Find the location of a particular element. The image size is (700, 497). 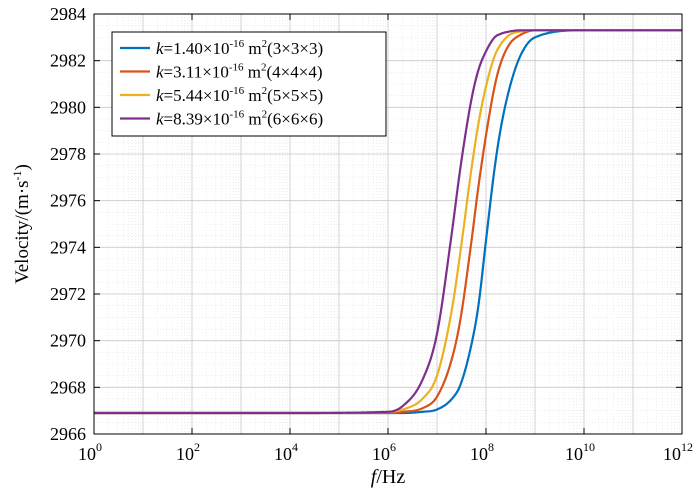

y-tick-labels: 2966 2968 2970 2972 2974 2976 2978 2980 2982 2984 is located at coordinates (68, 224).